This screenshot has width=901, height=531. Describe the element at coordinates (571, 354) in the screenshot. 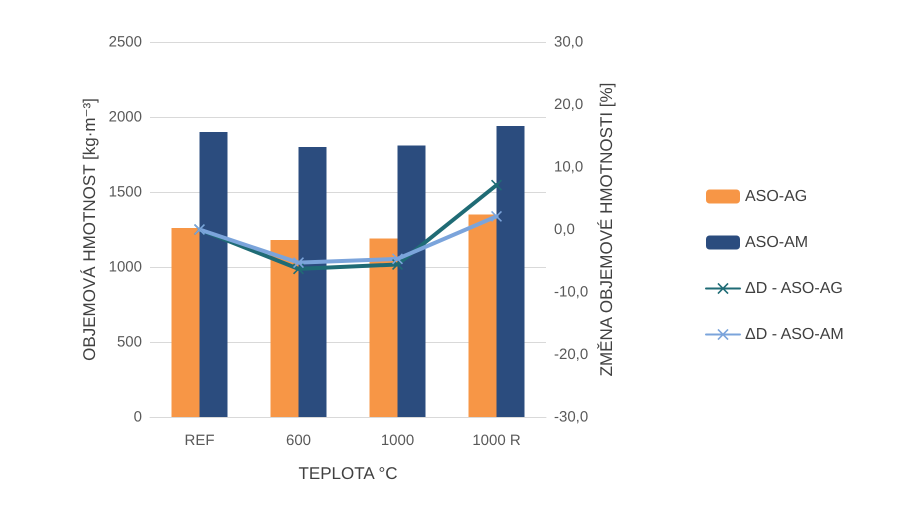

I see `y2-tick-label: -20,0` at that location.